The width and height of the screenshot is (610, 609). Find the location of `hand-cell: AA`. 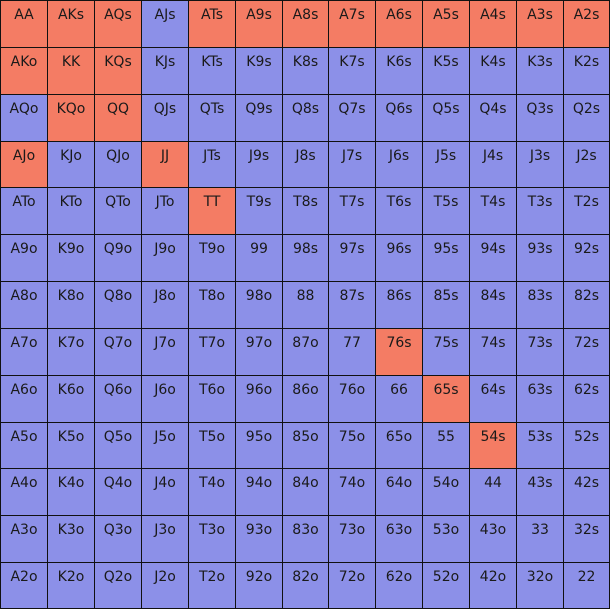

hand-cell: AA is located at coordinates (24, 24).